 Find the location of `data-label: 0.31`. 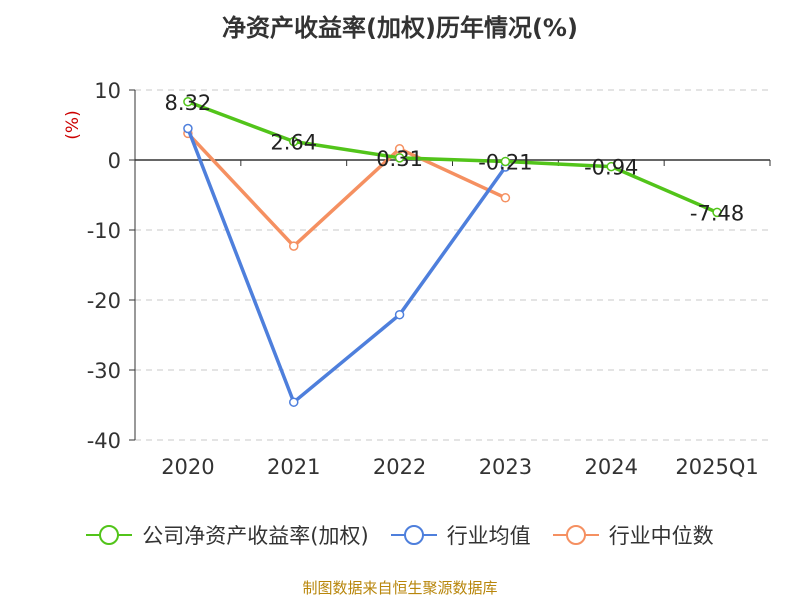

data-label: 0.31 is located at coordinates (399, 159).